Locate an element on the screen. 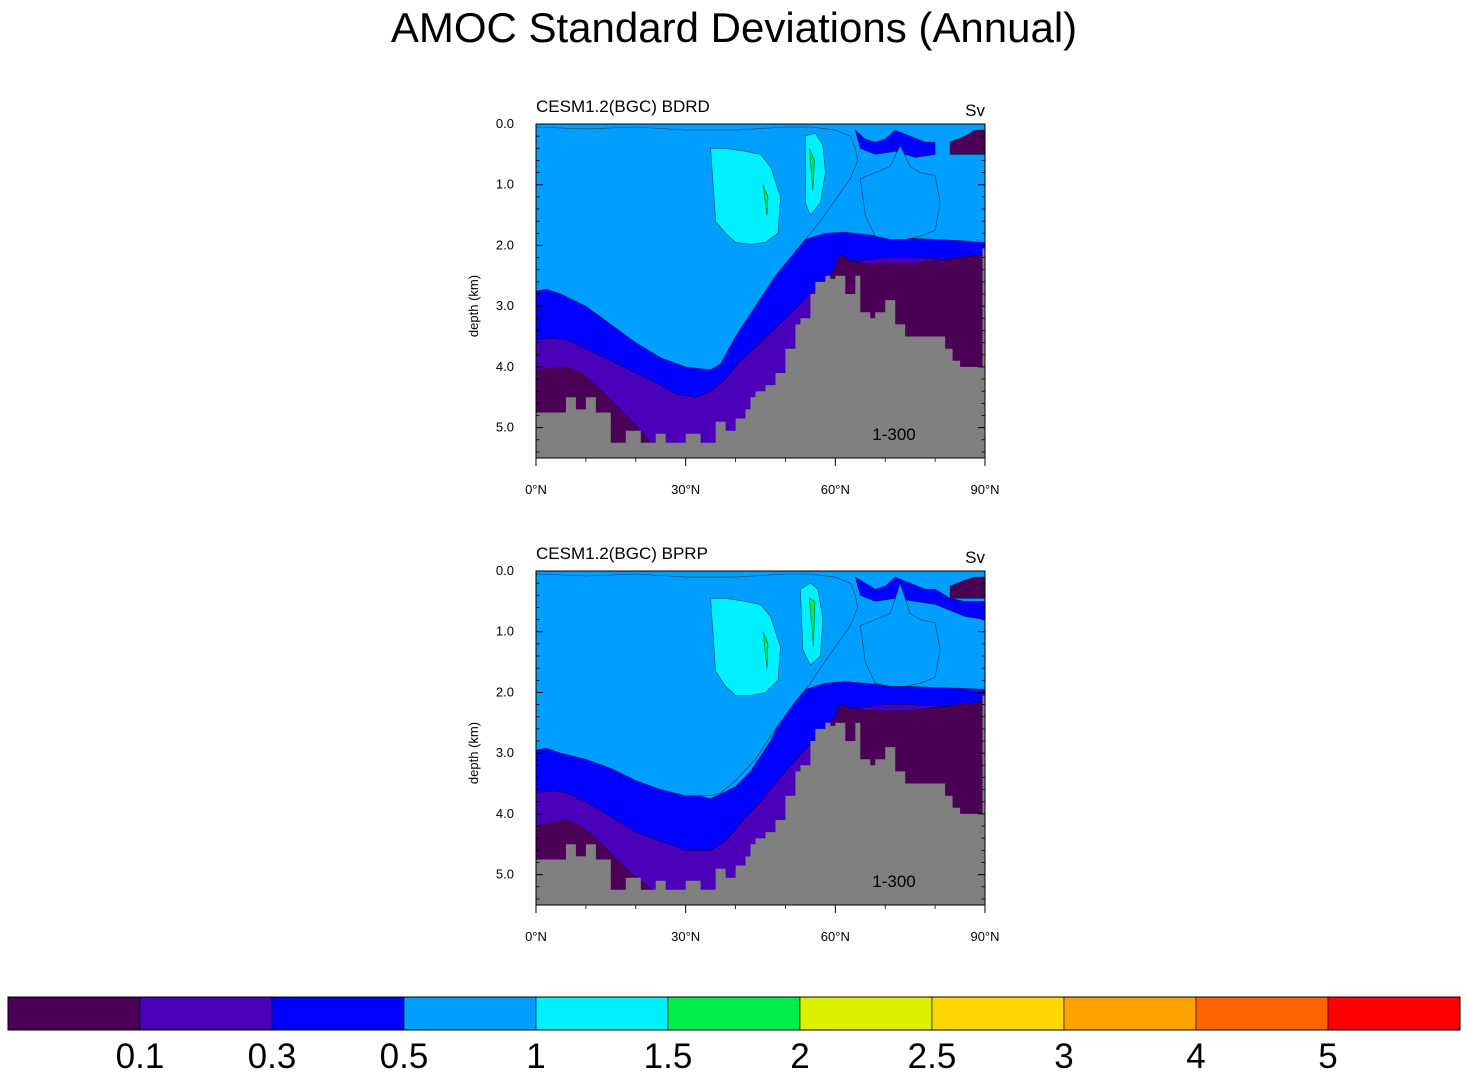 This screenshot has height=1079, width=1468. contour-region-0.3-0.5 is located at coordinates (895, 143).